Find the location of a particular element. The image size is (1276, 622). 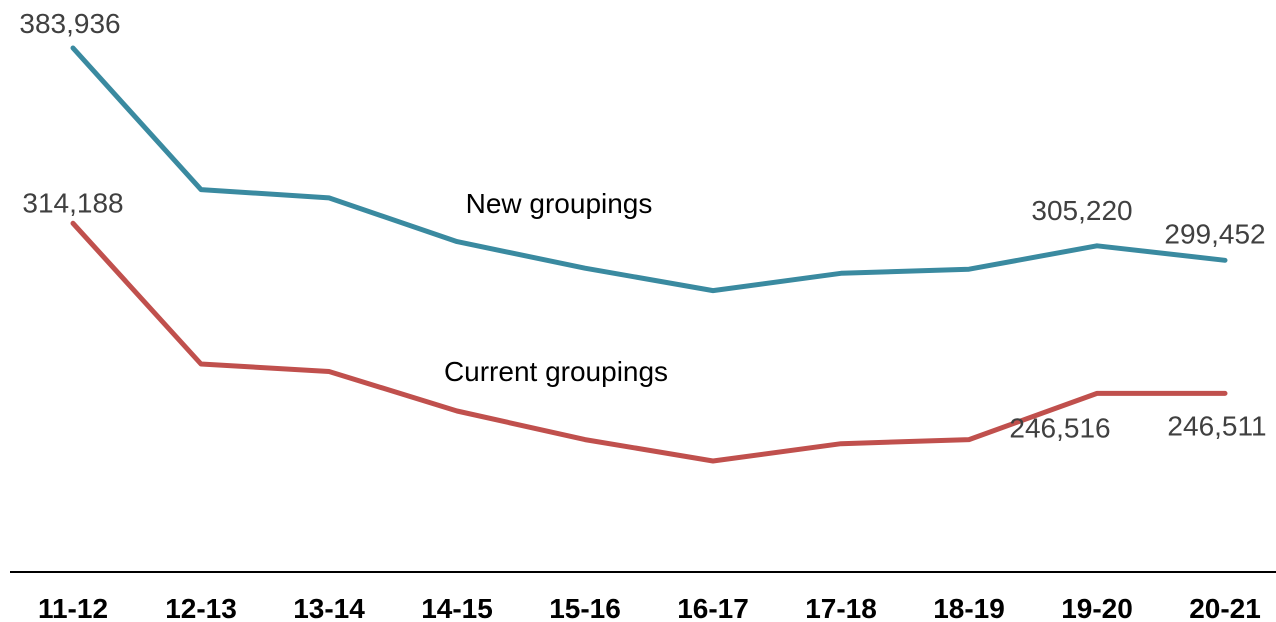

data-label: 299,452 is located at coordinates (1214, 233).